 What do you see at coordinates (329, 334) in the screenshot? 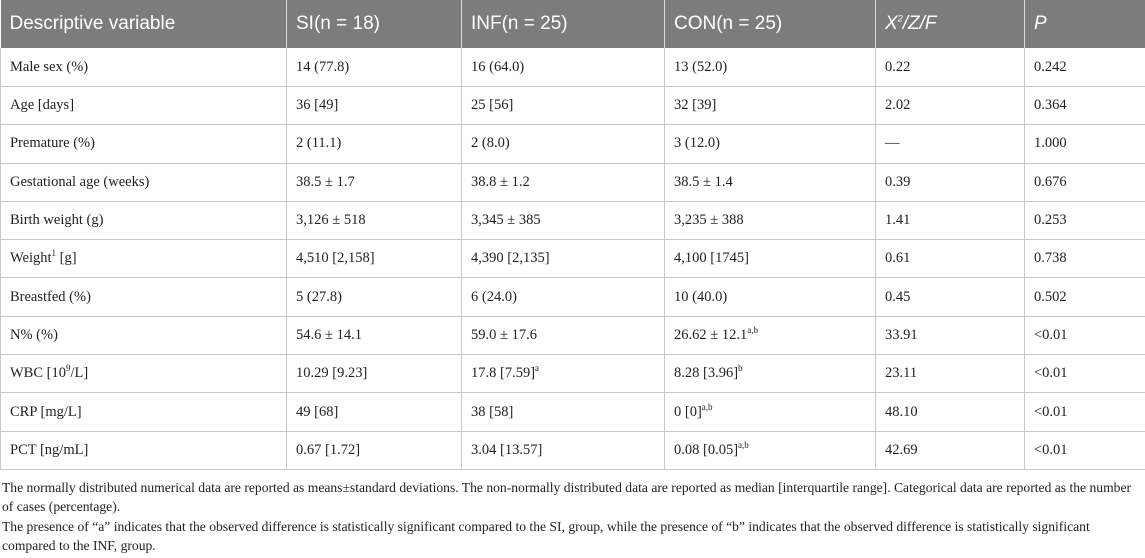
I see `cell-si-text: 54.6 ± 14.1` at bounding box center [329, 334].